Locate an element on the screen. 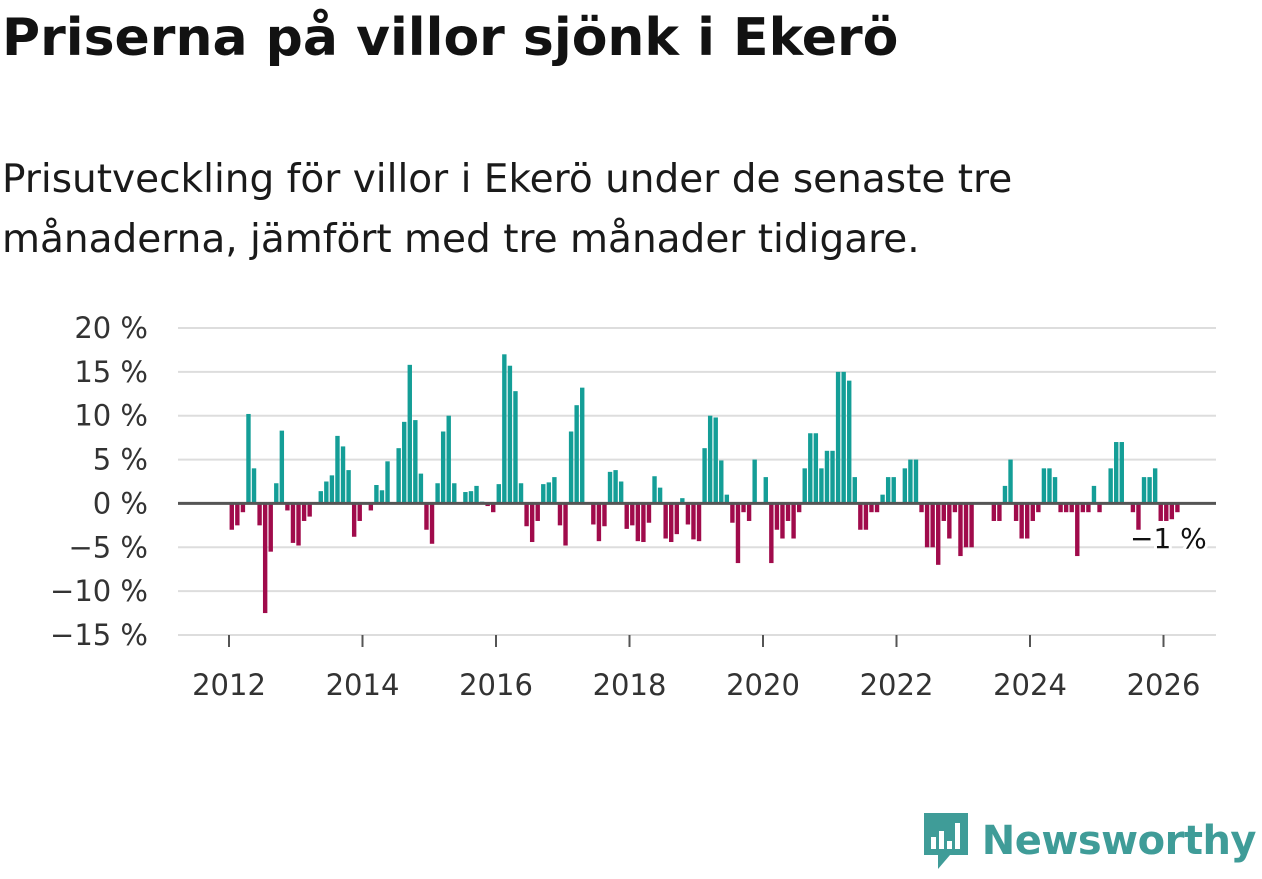 This screenshot has width=1262, height=879. end-label-group: −1 % is located at coordinates (1168, 538).